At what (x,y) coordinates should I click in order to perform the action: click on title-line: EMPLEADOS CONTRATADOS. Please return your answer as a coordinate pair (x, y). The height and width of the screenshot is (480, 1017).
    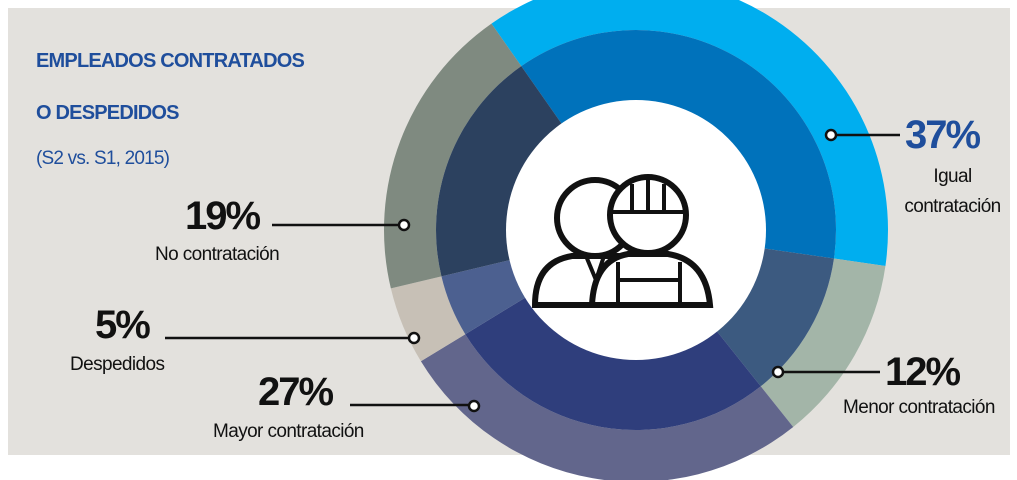
    Looking at the image, I should click on (170, 61).